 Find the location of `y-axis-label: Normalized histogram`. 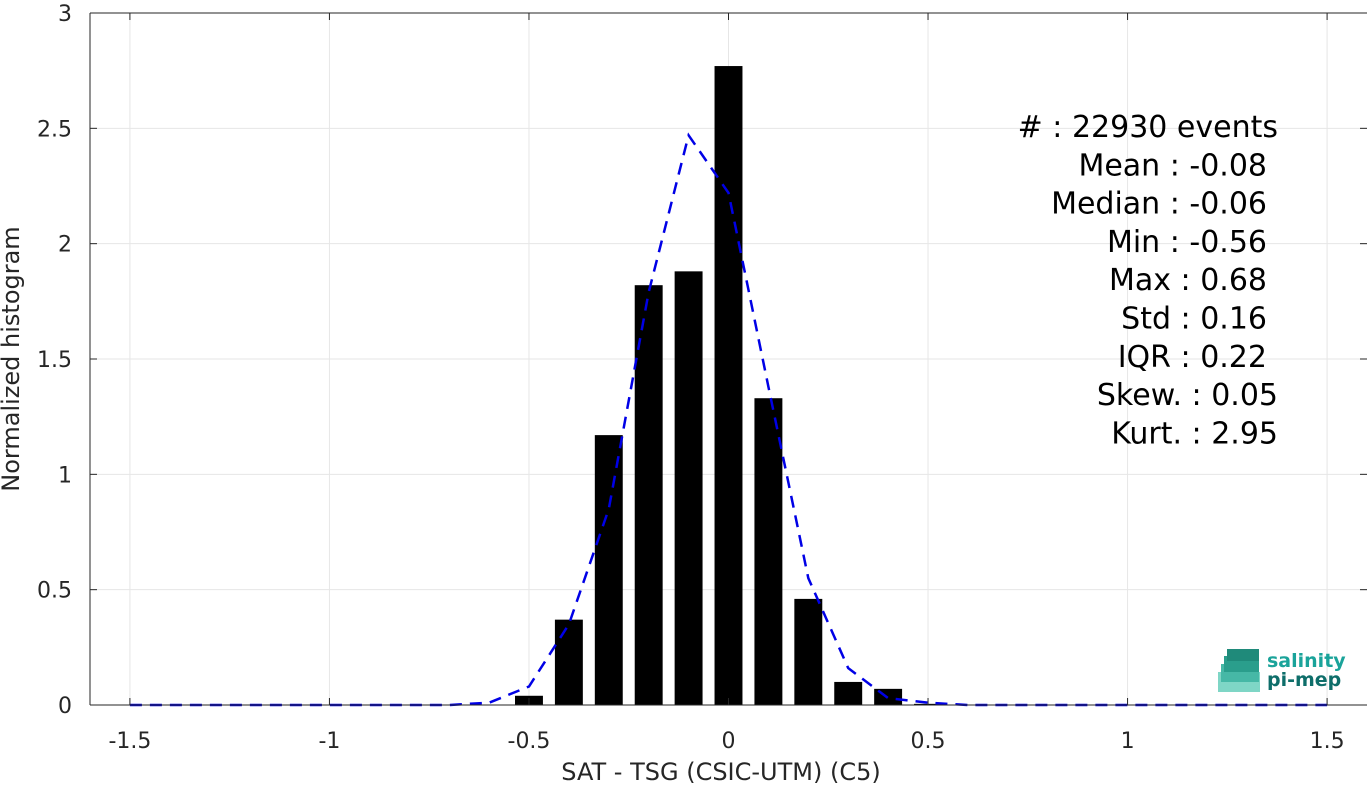

y-axis-label: Normalized histogram is located at coordinates (12, 358).